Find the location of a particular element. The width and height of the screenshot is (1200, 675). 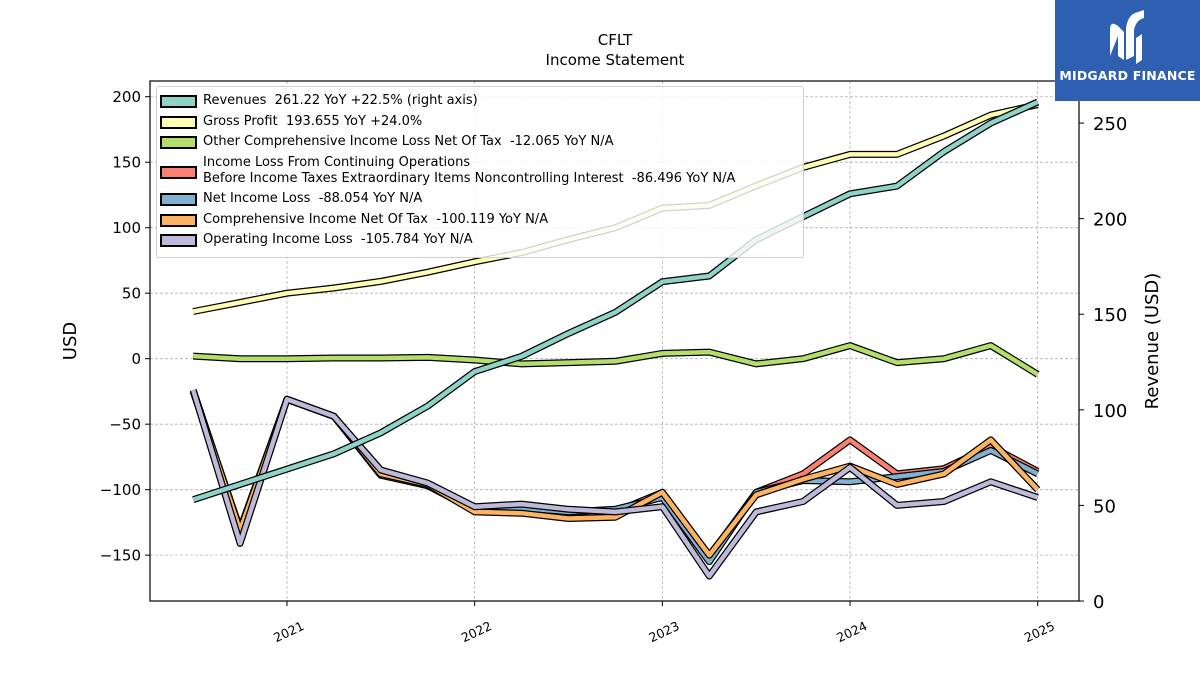

brand-logo-text: MIDGARD FINANCE is located at coordinates (1127, 75).